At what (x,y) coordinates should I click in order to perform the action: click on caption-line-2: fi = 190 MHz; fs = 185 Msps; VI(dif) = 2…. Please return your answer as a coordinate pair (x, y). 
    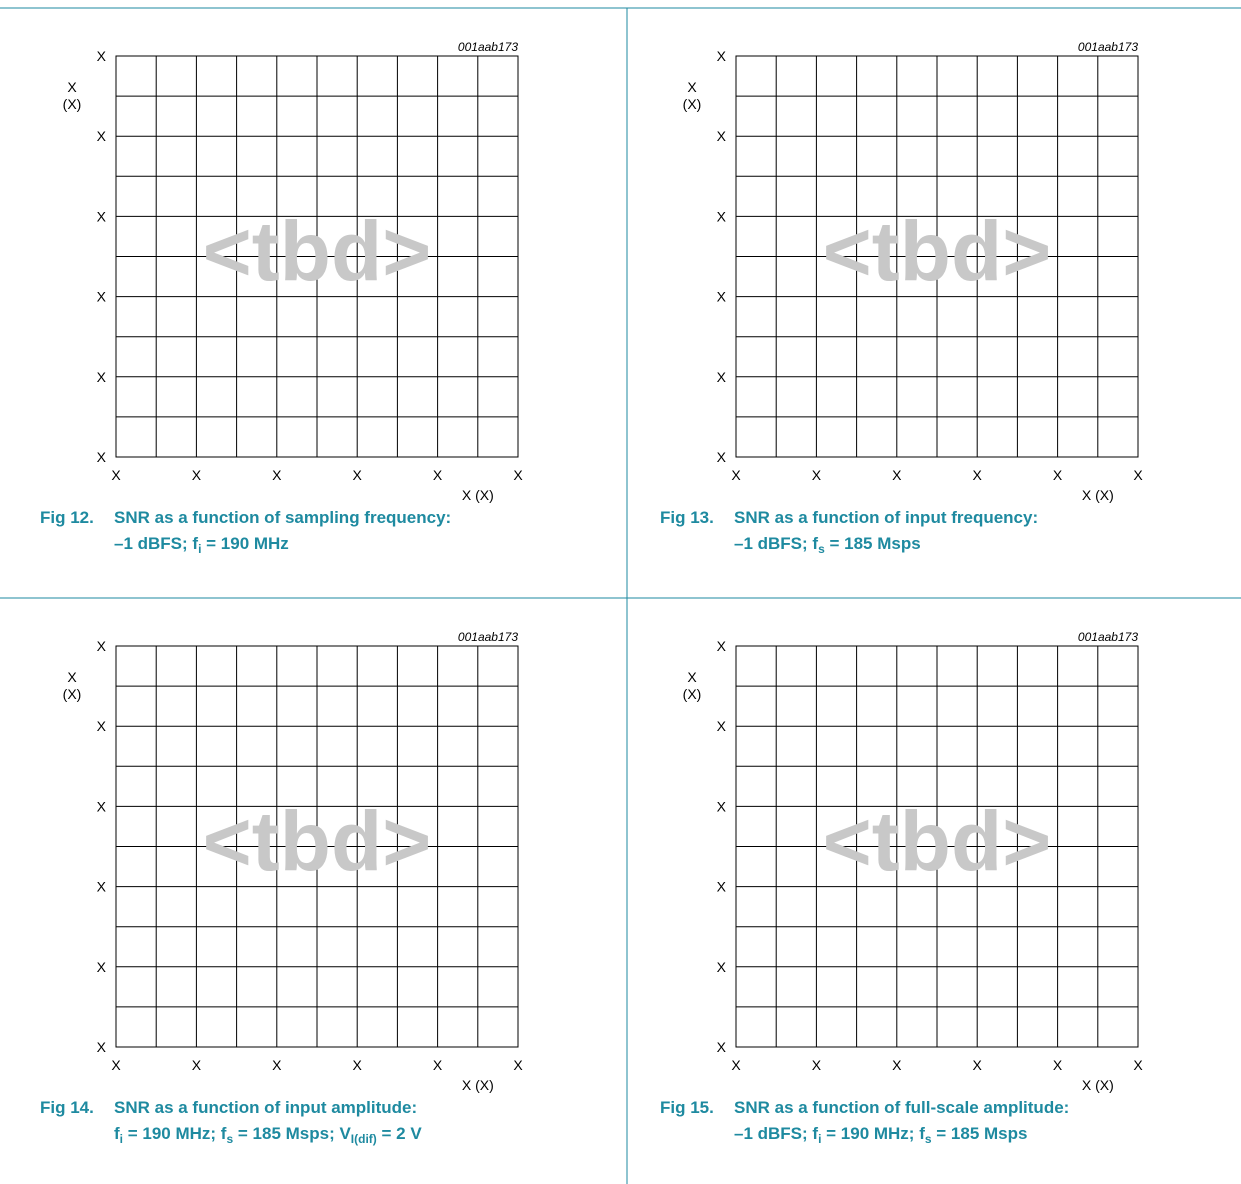
    Looking at the image, I should click on (268, 1135).